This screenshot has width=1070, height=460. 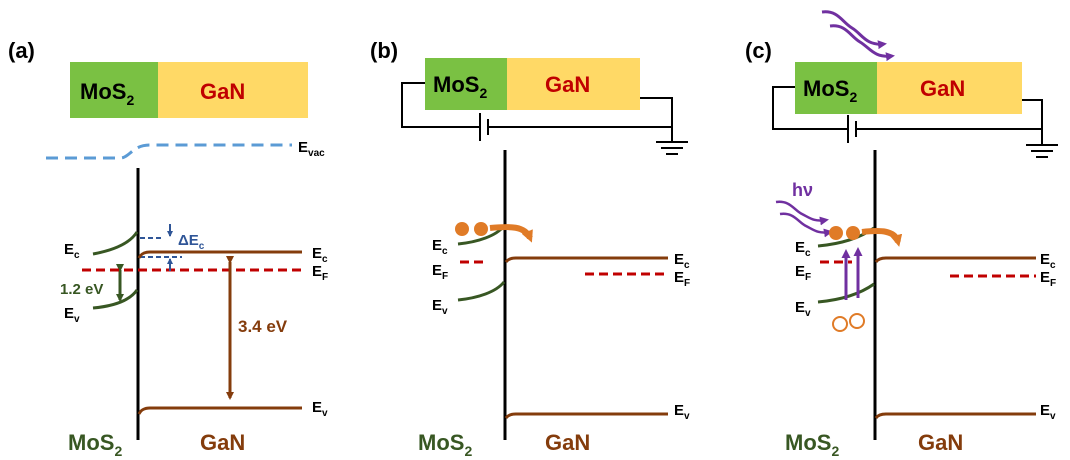 I want to click on panel-c-gan-conduction-band, so click(x=955, y=259).